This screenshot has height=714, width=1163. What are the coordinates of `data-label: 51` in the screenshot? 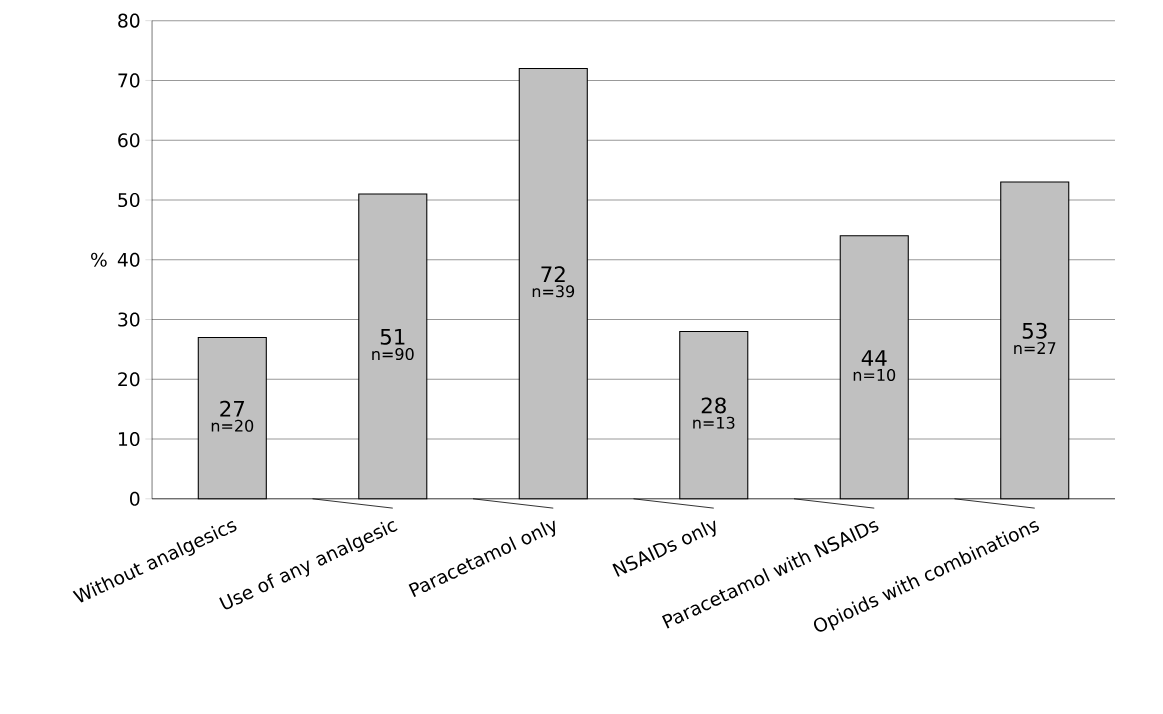 It's located at (392, 337).